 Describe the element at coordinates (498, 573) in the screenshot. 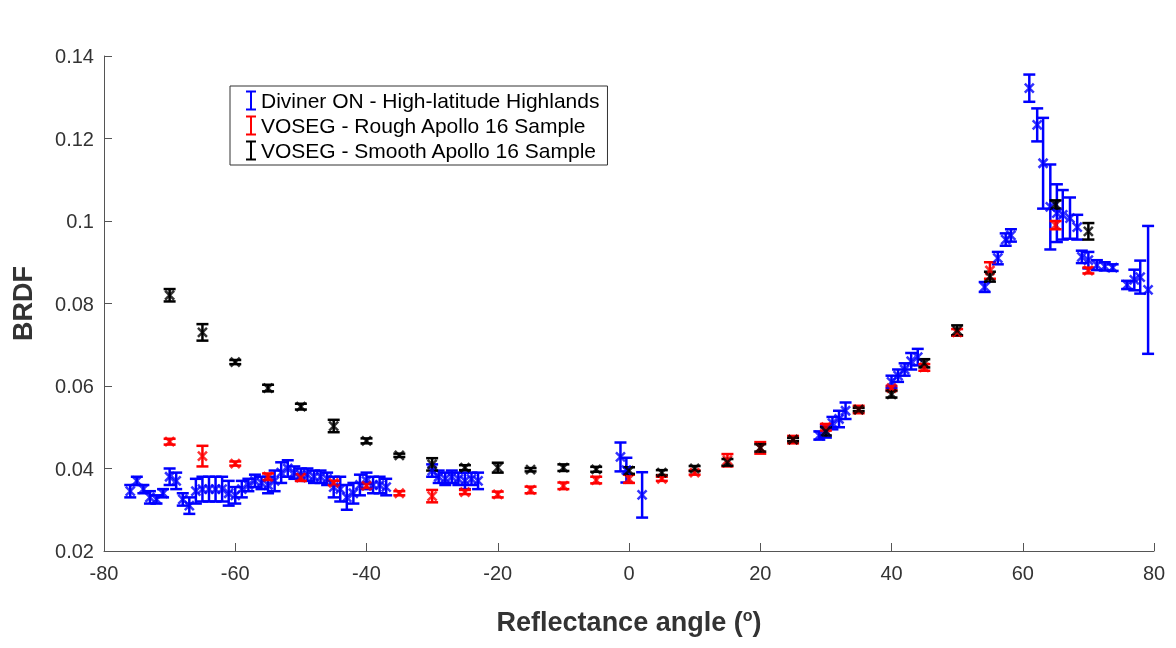

I see `x-tick-label: -20` at that location.